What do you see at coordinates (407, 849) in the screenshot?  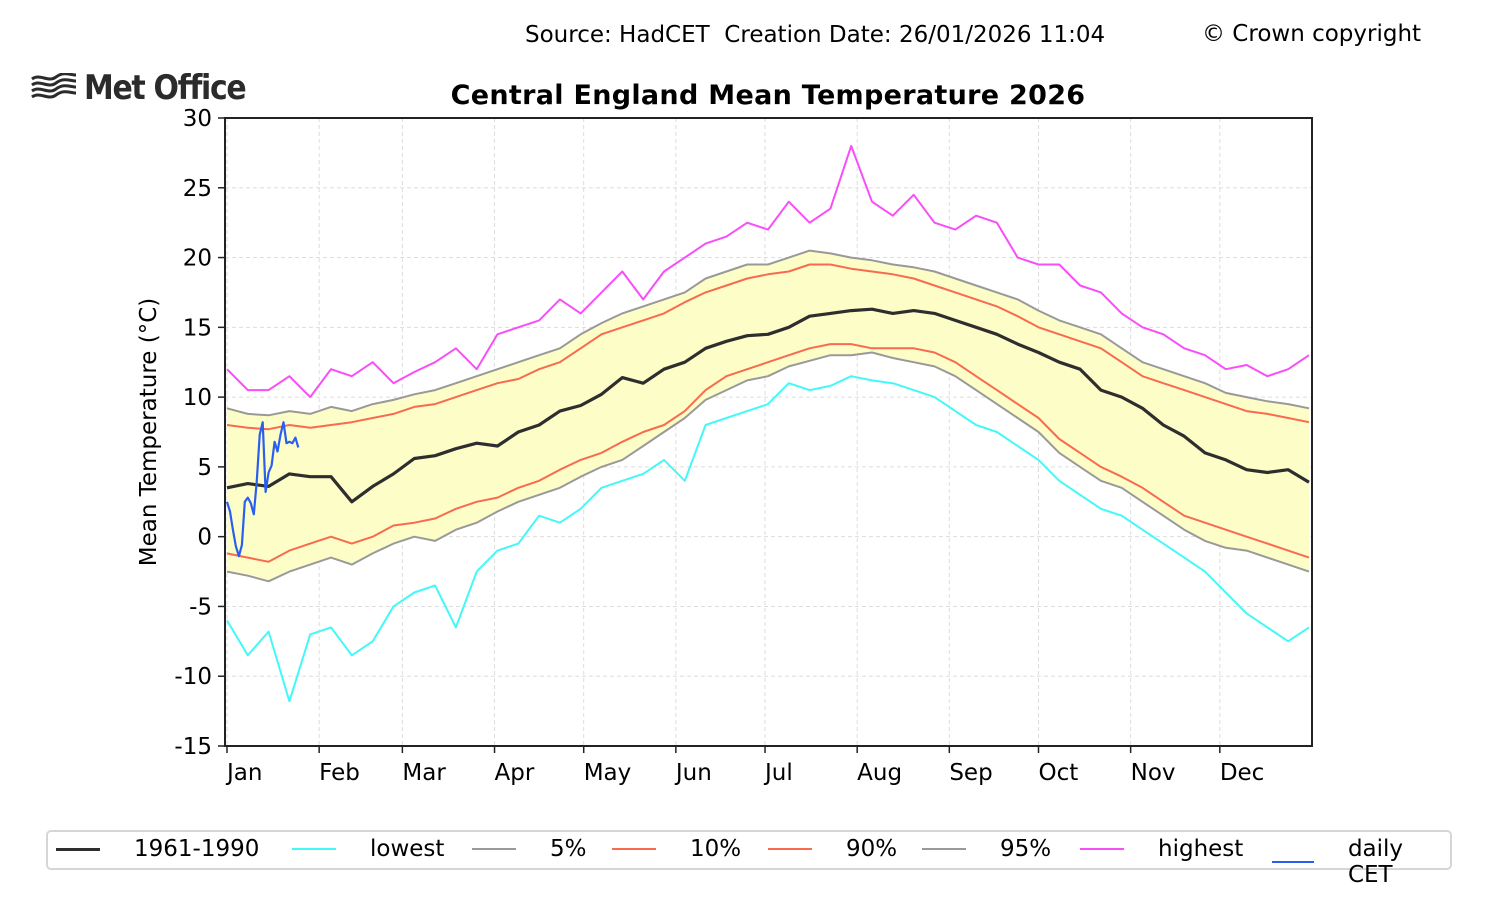 I see `legend-label: lowest` at bounding box center [407, 849].